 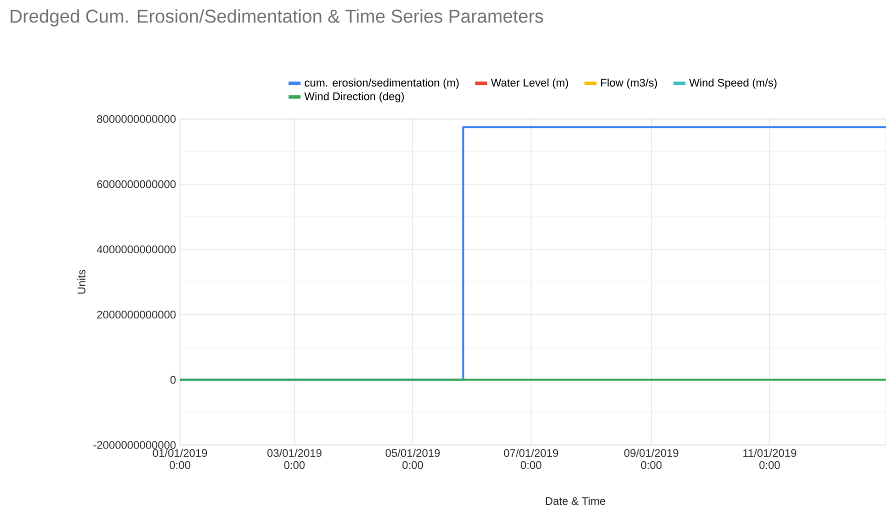 What do you see at coordinates (629, 83) in the screenshot?
I see `legend-label: Flow (m3/s)` at bounding box center [629, 83].